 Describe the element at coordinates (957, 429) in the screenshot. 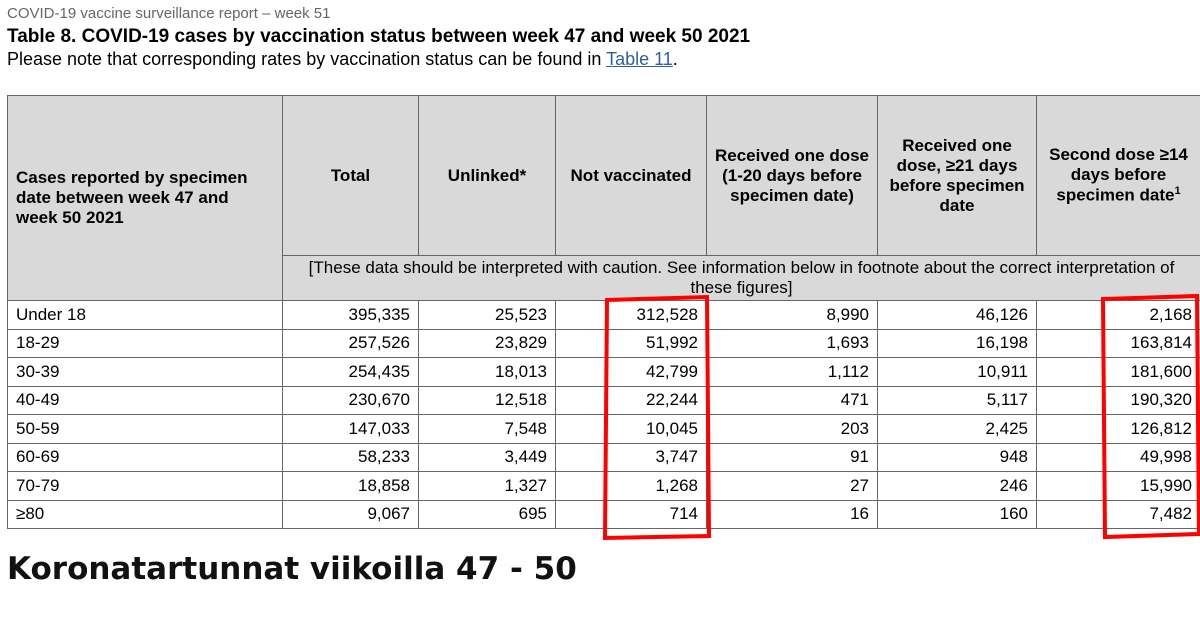

I see `cell-value: 2,425` at that location.